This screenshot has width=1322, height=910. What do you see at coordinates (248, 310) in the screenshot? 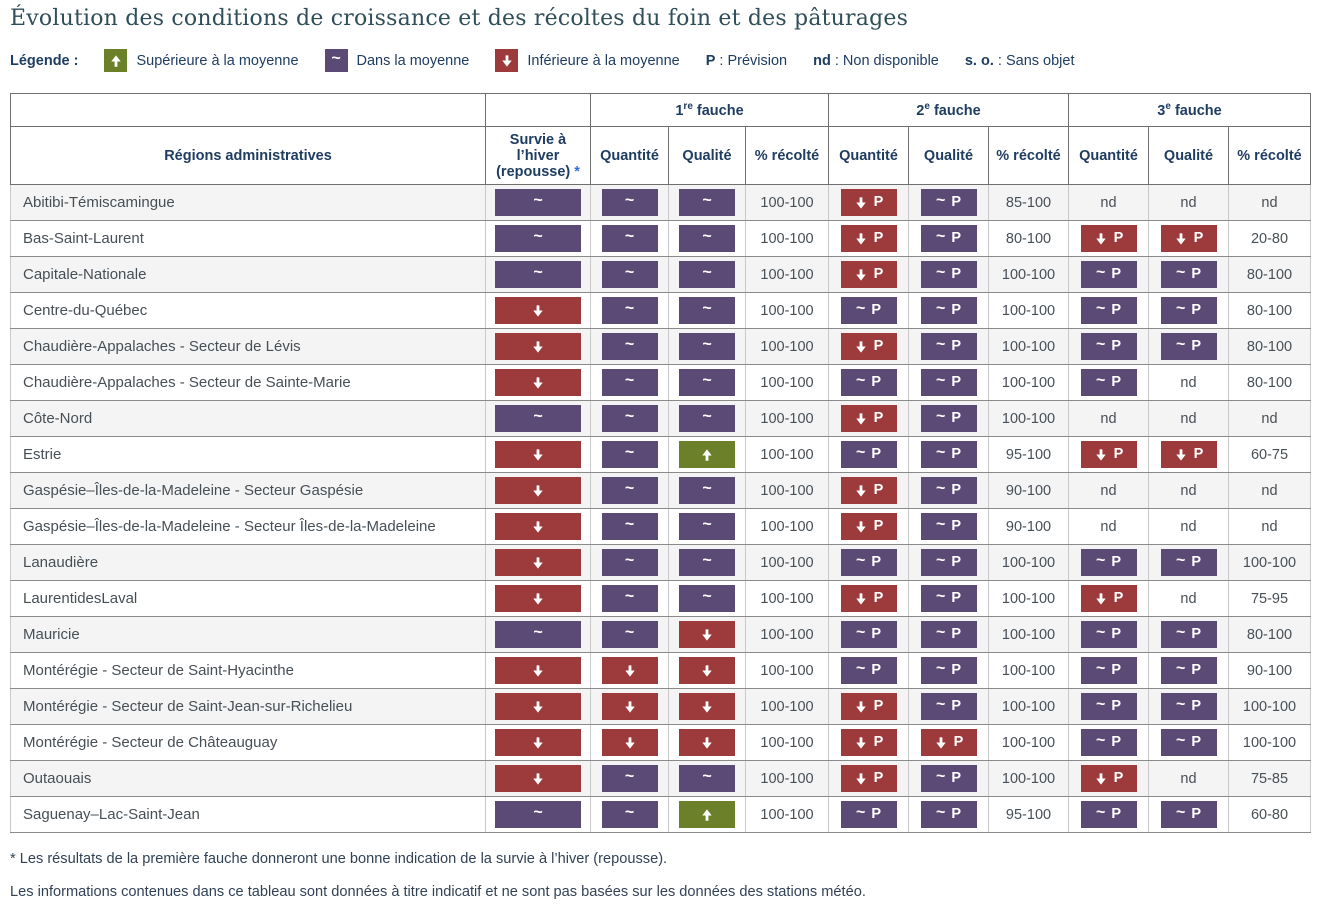
I see `region-name: Centre-du-Québec` at bounding box center [248, 310].